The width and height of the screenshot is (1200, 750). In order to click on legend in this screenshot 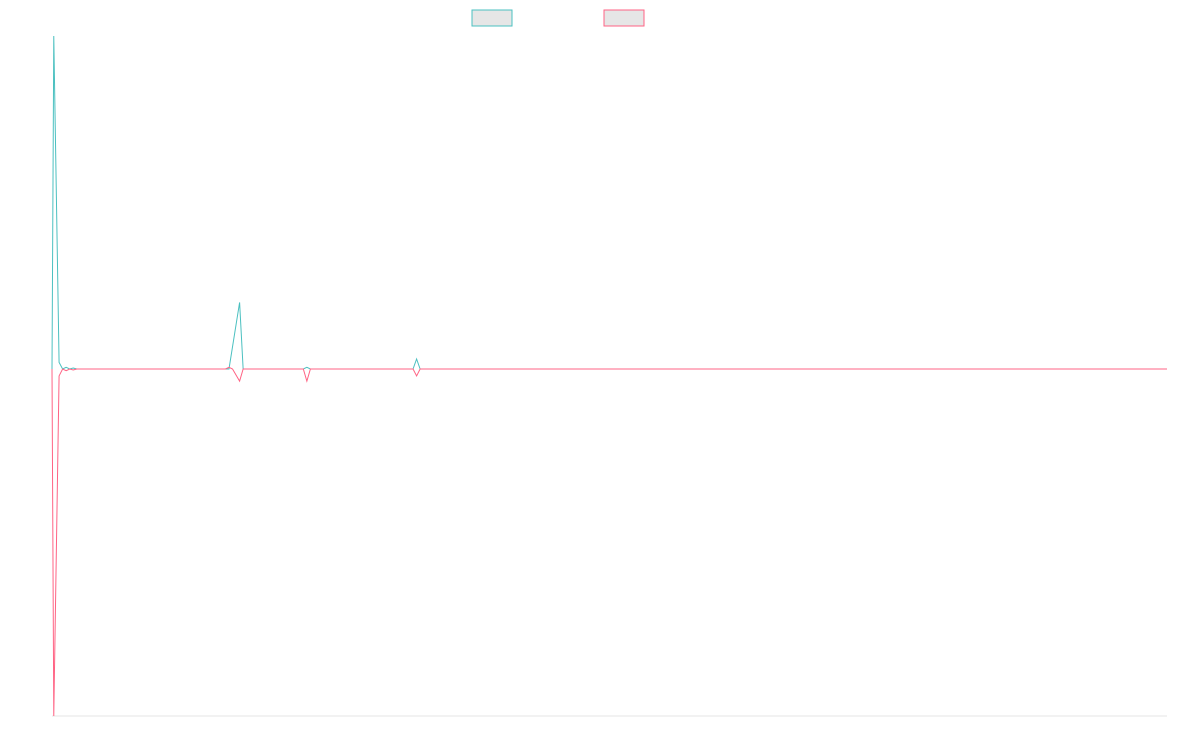, I will do `click(558, 18)`.